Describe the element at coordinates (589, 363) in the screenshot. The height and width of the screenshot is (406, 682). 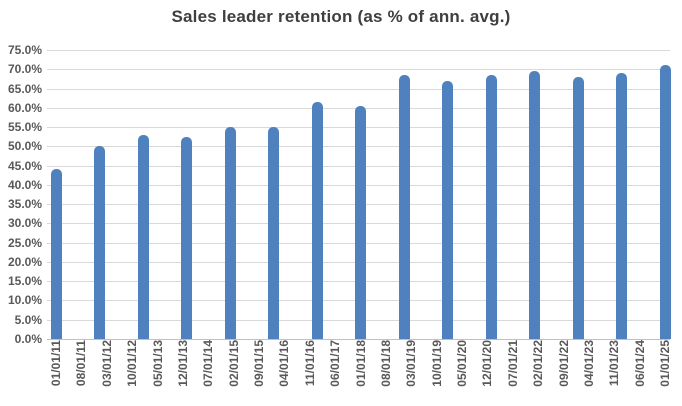
I see `x-axis-tick-label: 04/01/23` at that location.